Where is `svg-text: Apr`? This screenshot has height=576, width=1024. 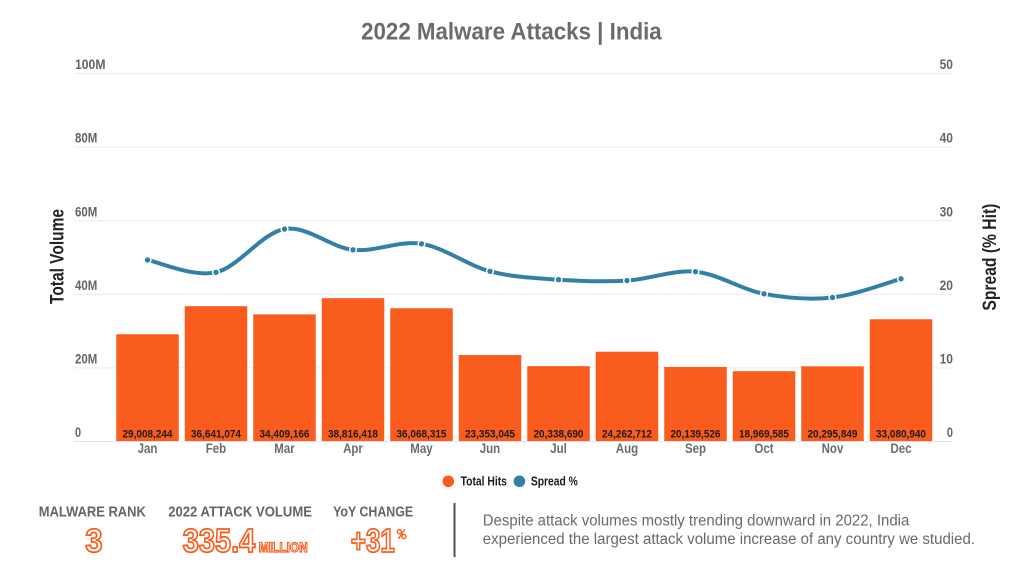 svg-text: Apr is located at coordinates (353, 448).